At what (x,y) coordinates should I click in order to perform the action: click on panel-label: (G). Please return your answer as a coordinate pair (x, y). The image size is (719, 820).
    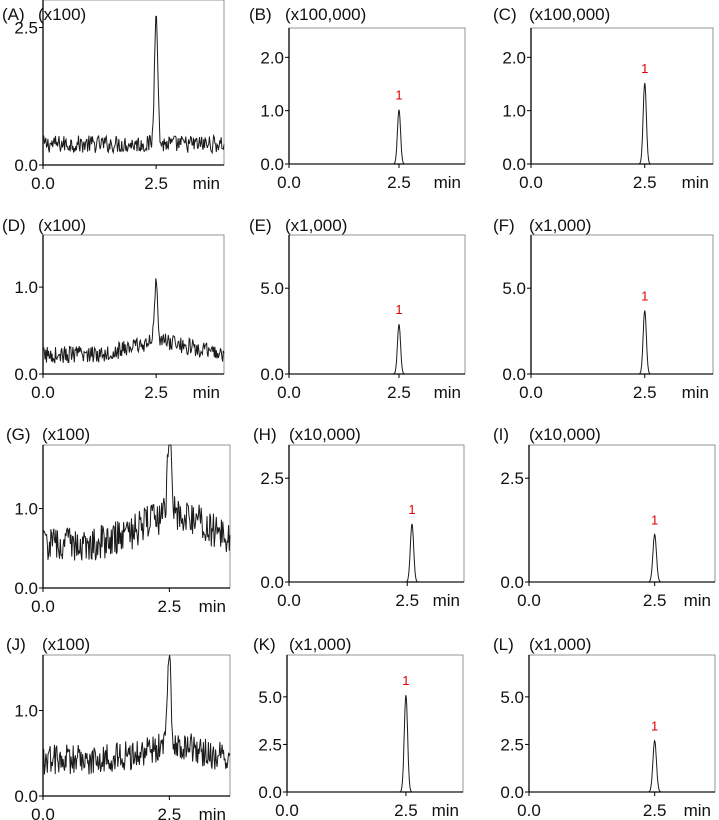
    Looking at the image, I should click on (18, 434).